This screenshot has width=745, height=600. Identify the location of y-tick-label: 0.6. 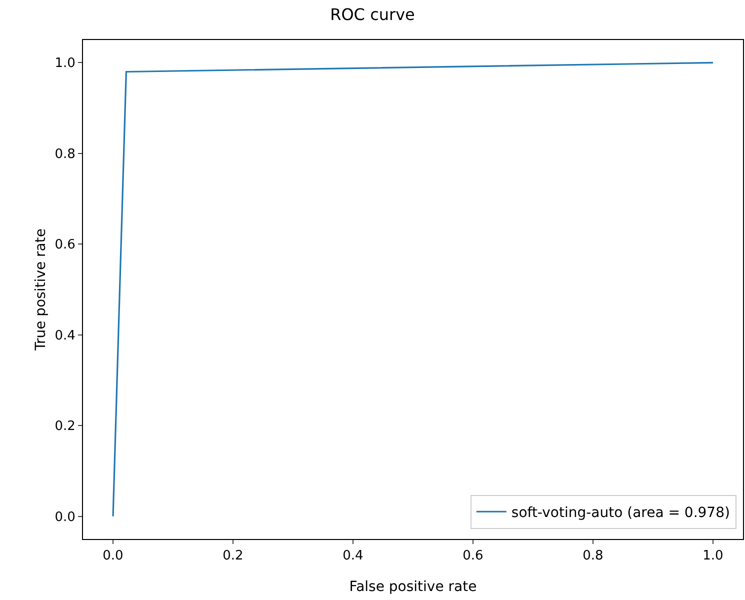
(65, 245).